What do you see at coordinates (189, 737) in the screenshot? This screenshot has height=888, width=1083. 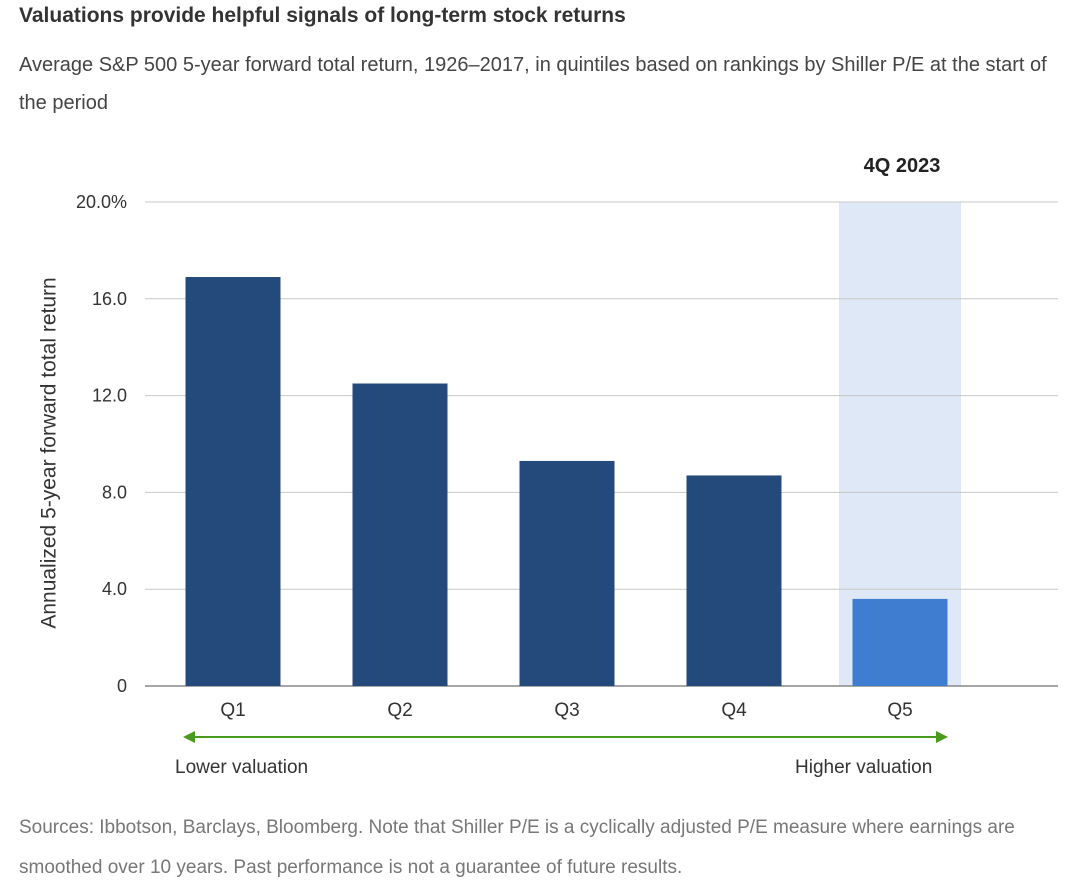 I see `arrow-head-left` at bounding box center [189, 737].